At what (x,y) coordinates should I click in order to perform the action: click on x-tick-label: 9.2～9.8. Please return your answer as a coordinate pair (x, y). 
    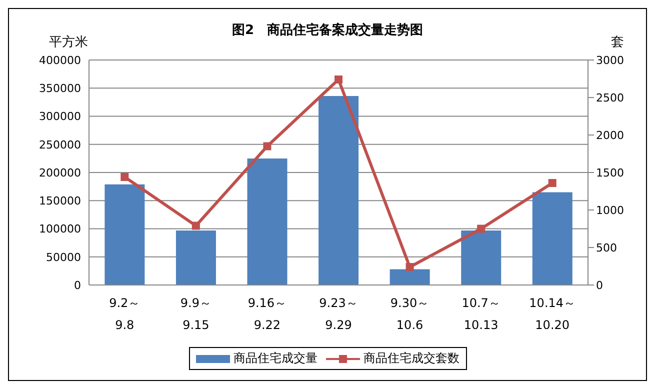
    Looking at the image, I should click on (124, 314).